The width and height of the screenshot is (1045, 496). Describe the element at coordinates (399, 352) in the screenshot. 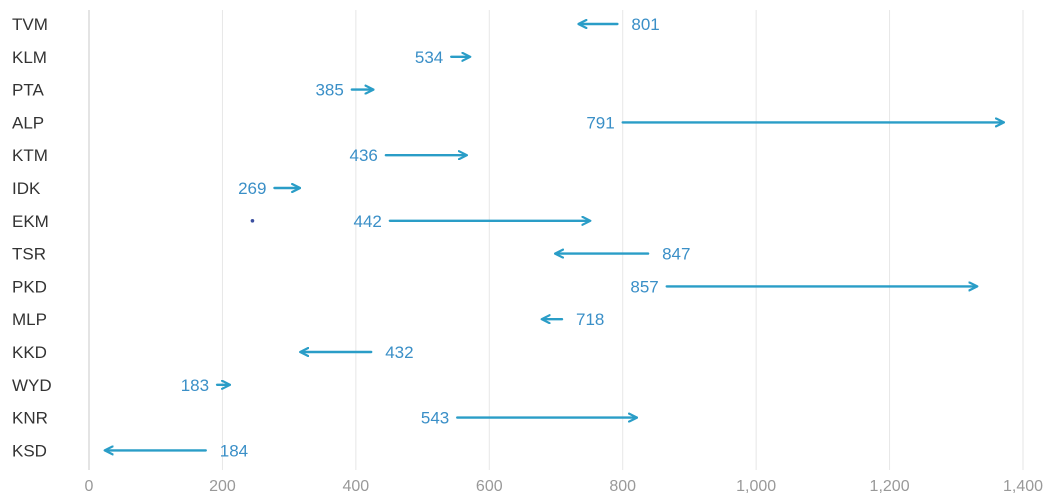

I see `value-label: 432` at that location.